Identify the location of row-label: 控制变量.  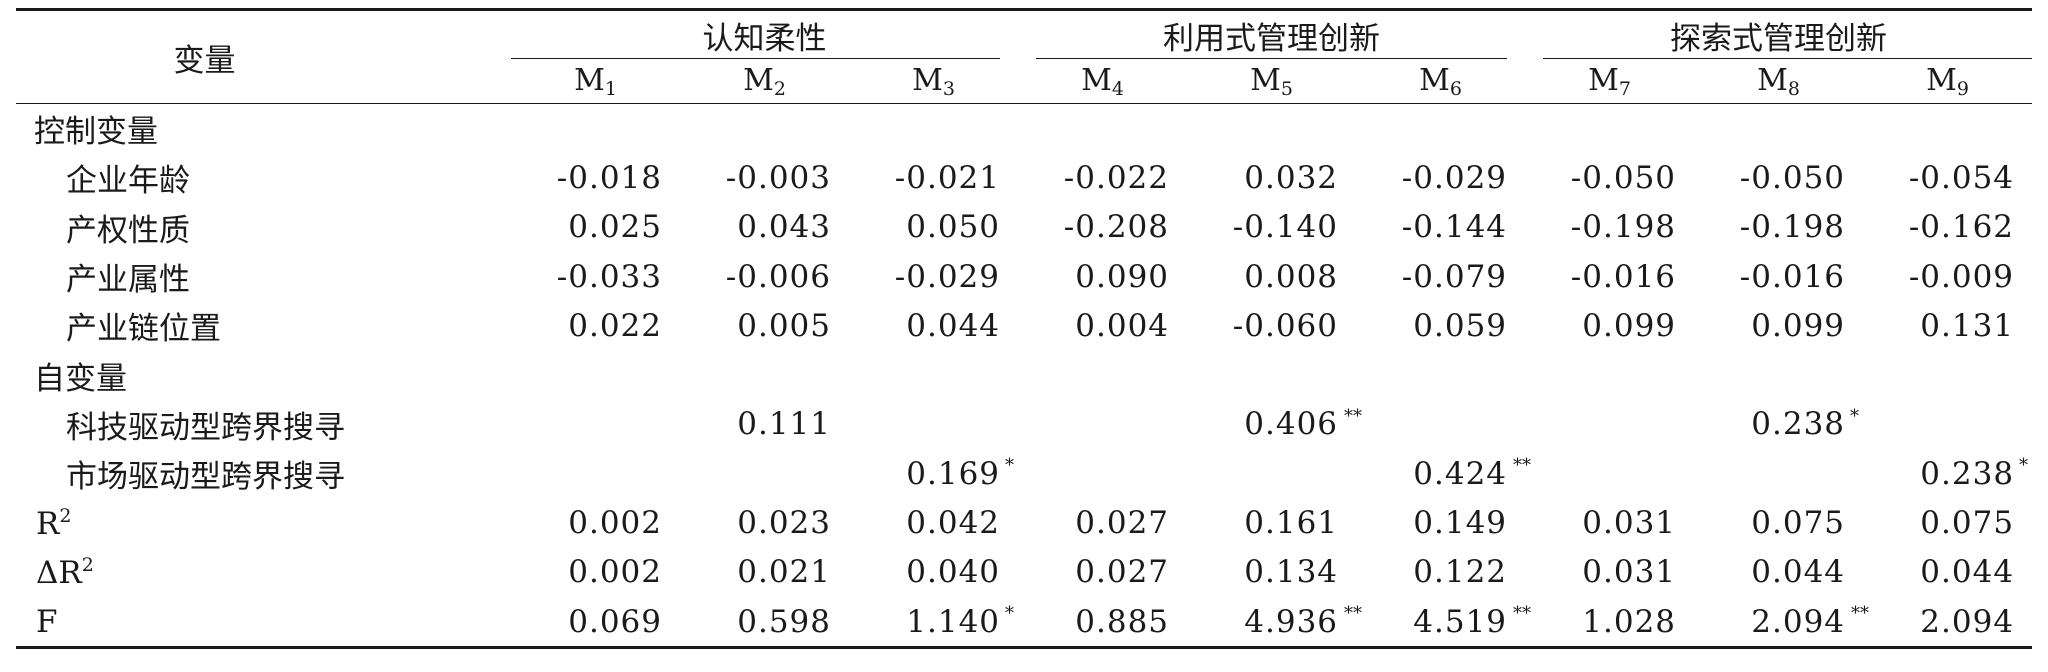
(263, 129).